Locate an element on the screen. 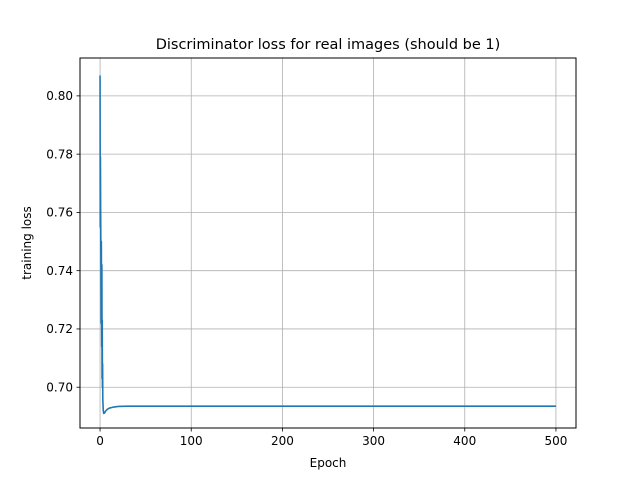 The height and width of the screenshot is (480, 640). y-tick-label: 0.78 is located at coordinates (59, 154).